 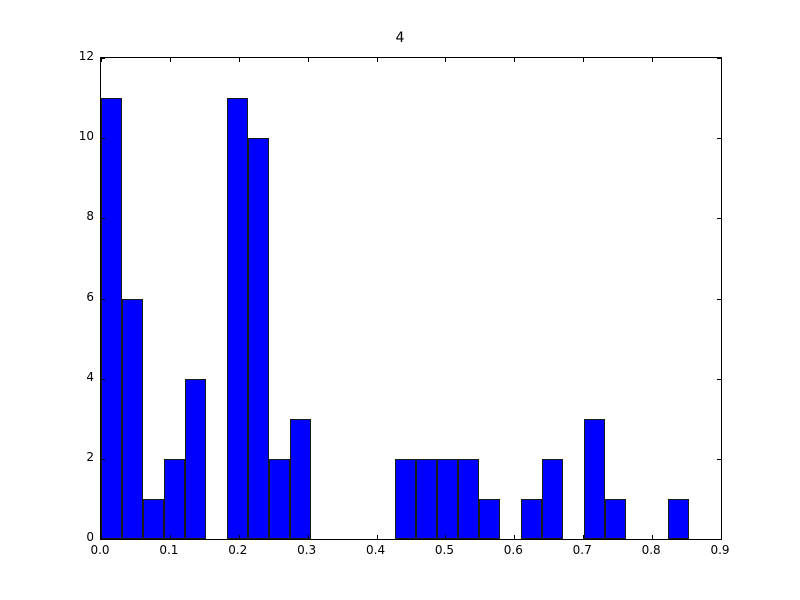 I want to click on x-axis-tick-label: 0.2, so click(x=238, y=550).